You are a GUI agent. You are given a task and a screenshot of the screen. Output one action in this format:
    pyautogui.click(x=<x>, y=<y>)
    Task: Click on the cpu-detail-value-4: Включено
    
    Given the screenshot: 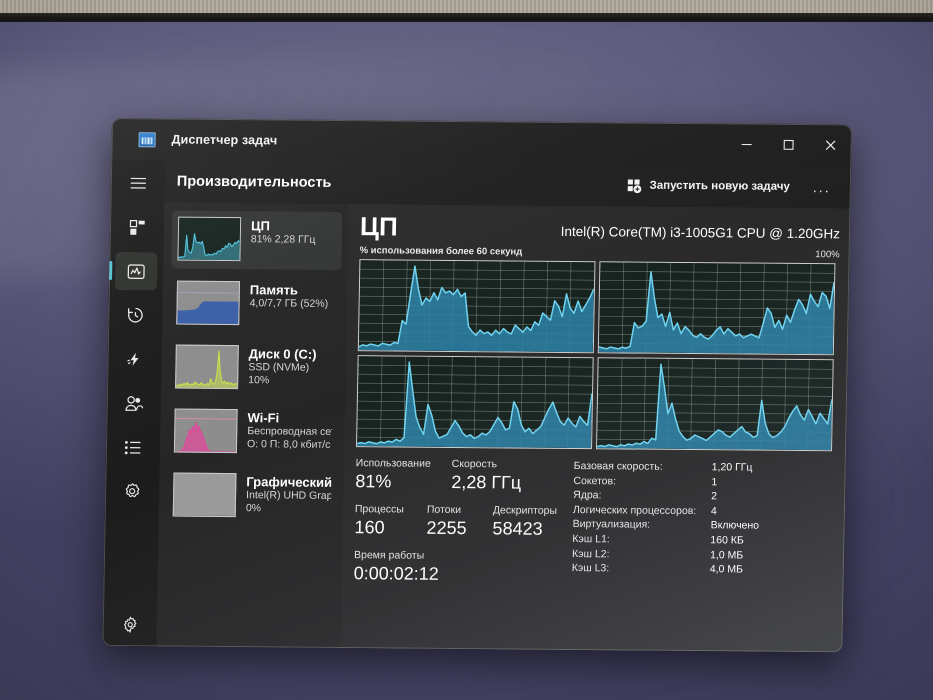 What is the action you would take?
    pyautogui.click(x=735, y=526)
    